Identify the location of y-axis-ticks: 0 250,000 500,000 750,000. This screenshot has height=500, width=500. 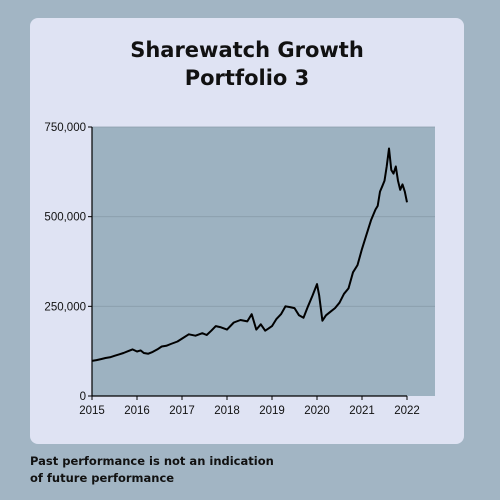
(68, 262).